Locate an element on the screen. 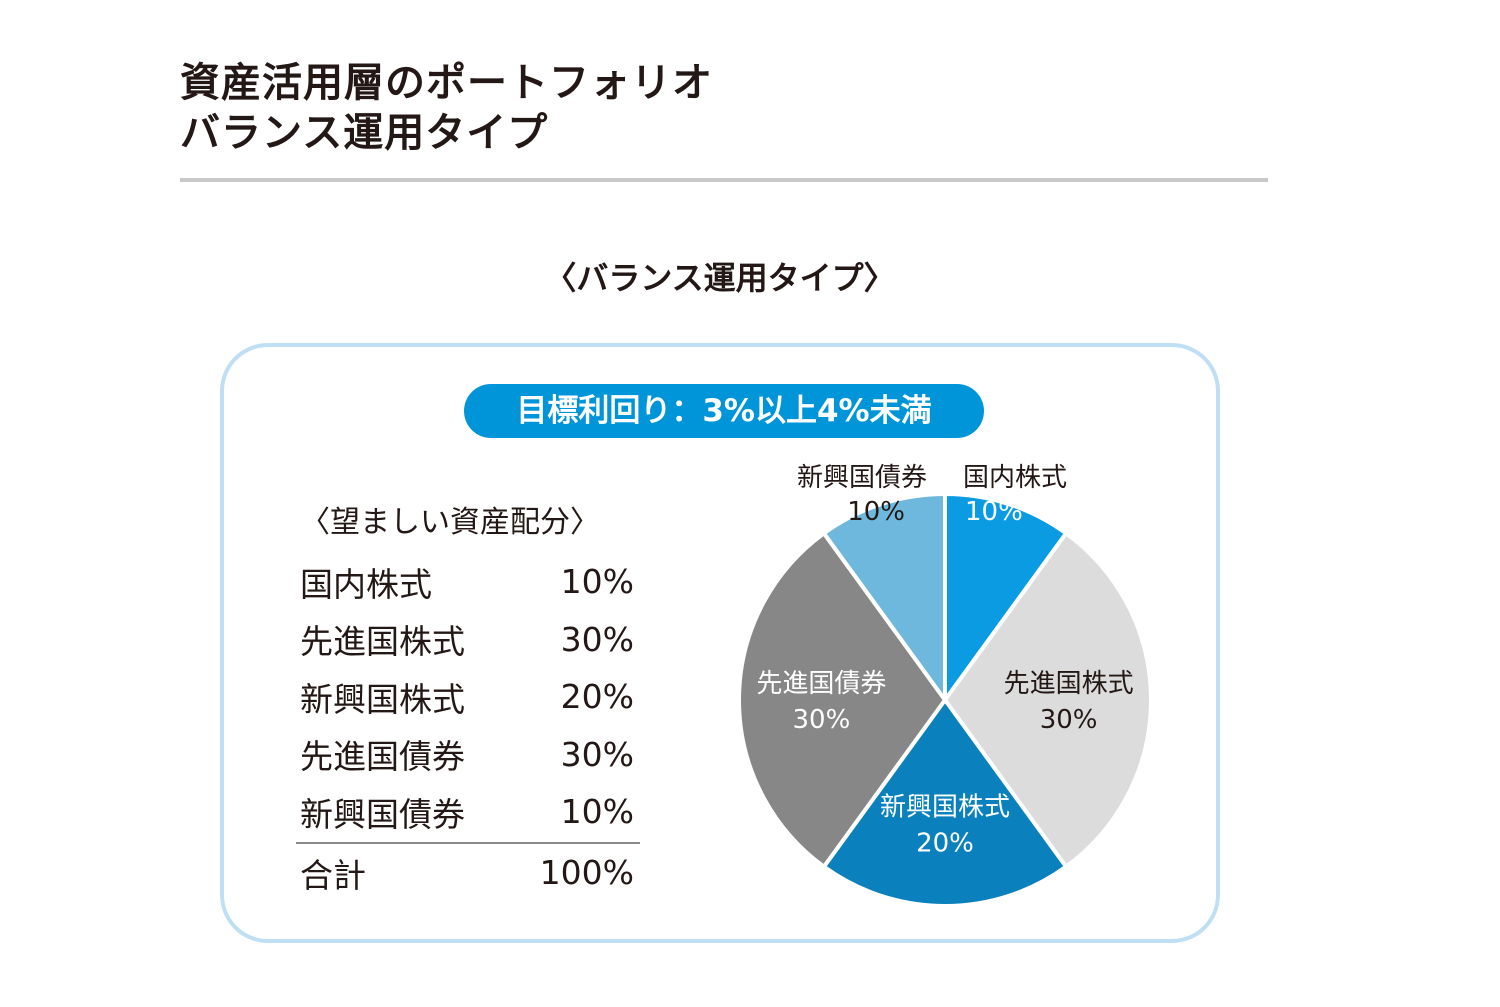 The height and width of the screenshot is (1007, 1500). allocation-row: 国内株式 10% is located at coordinates (468, 582).